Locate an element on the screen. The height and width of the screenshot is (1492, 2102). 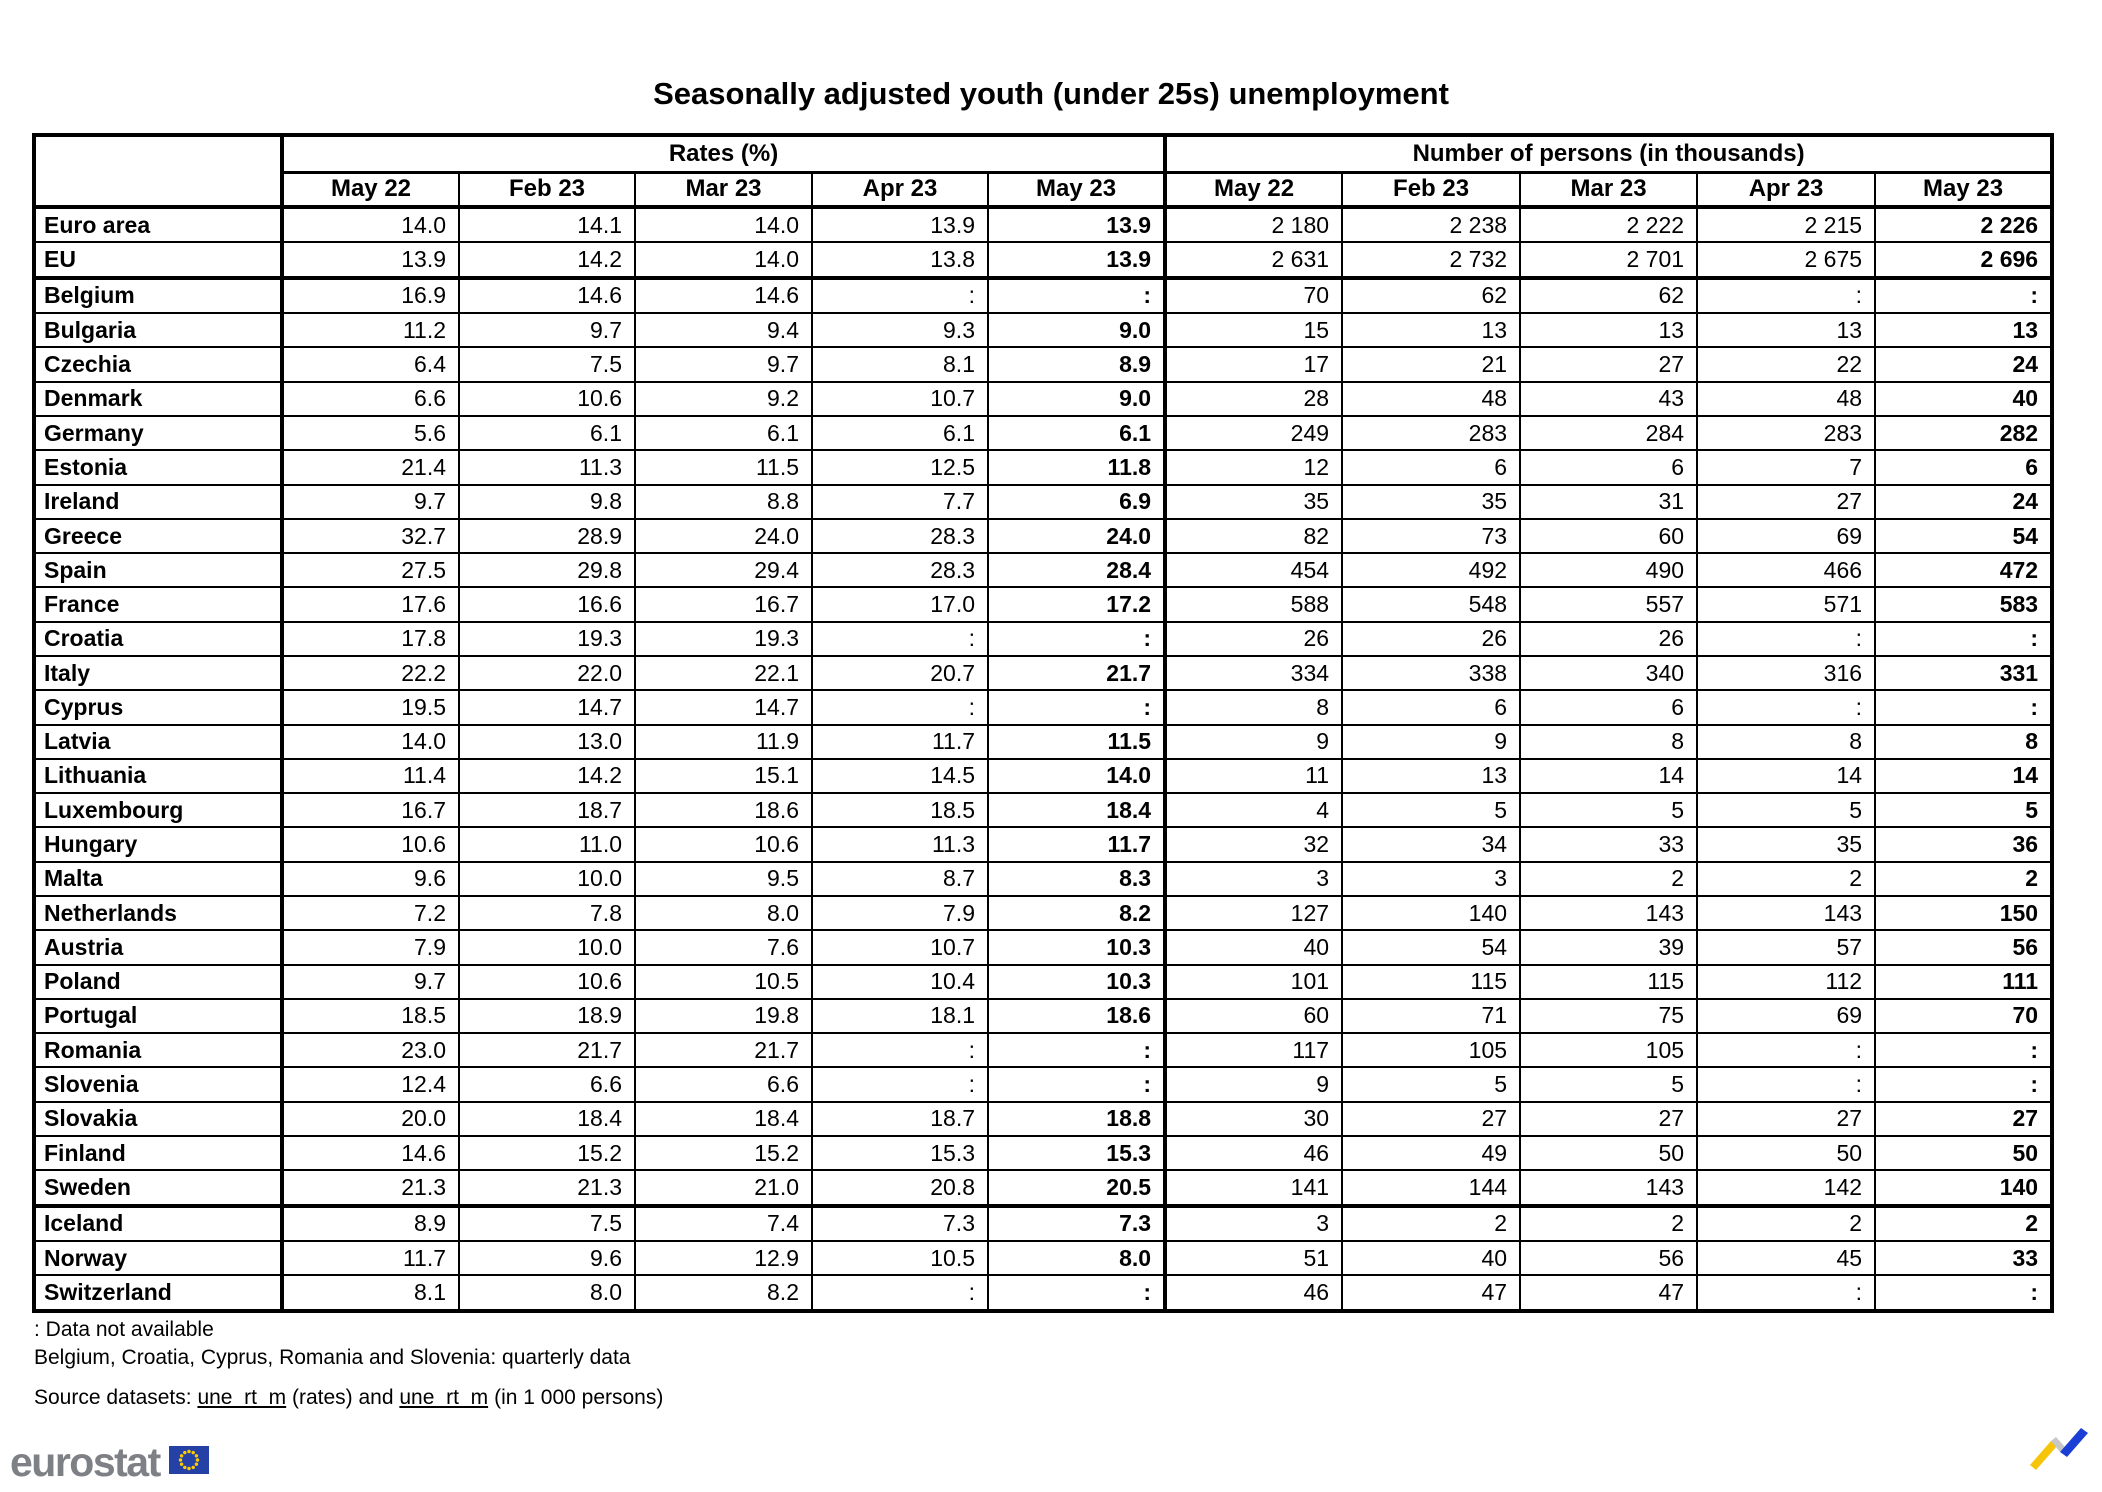
rate-cell: 15.1 is located at coordinates (723, 776).